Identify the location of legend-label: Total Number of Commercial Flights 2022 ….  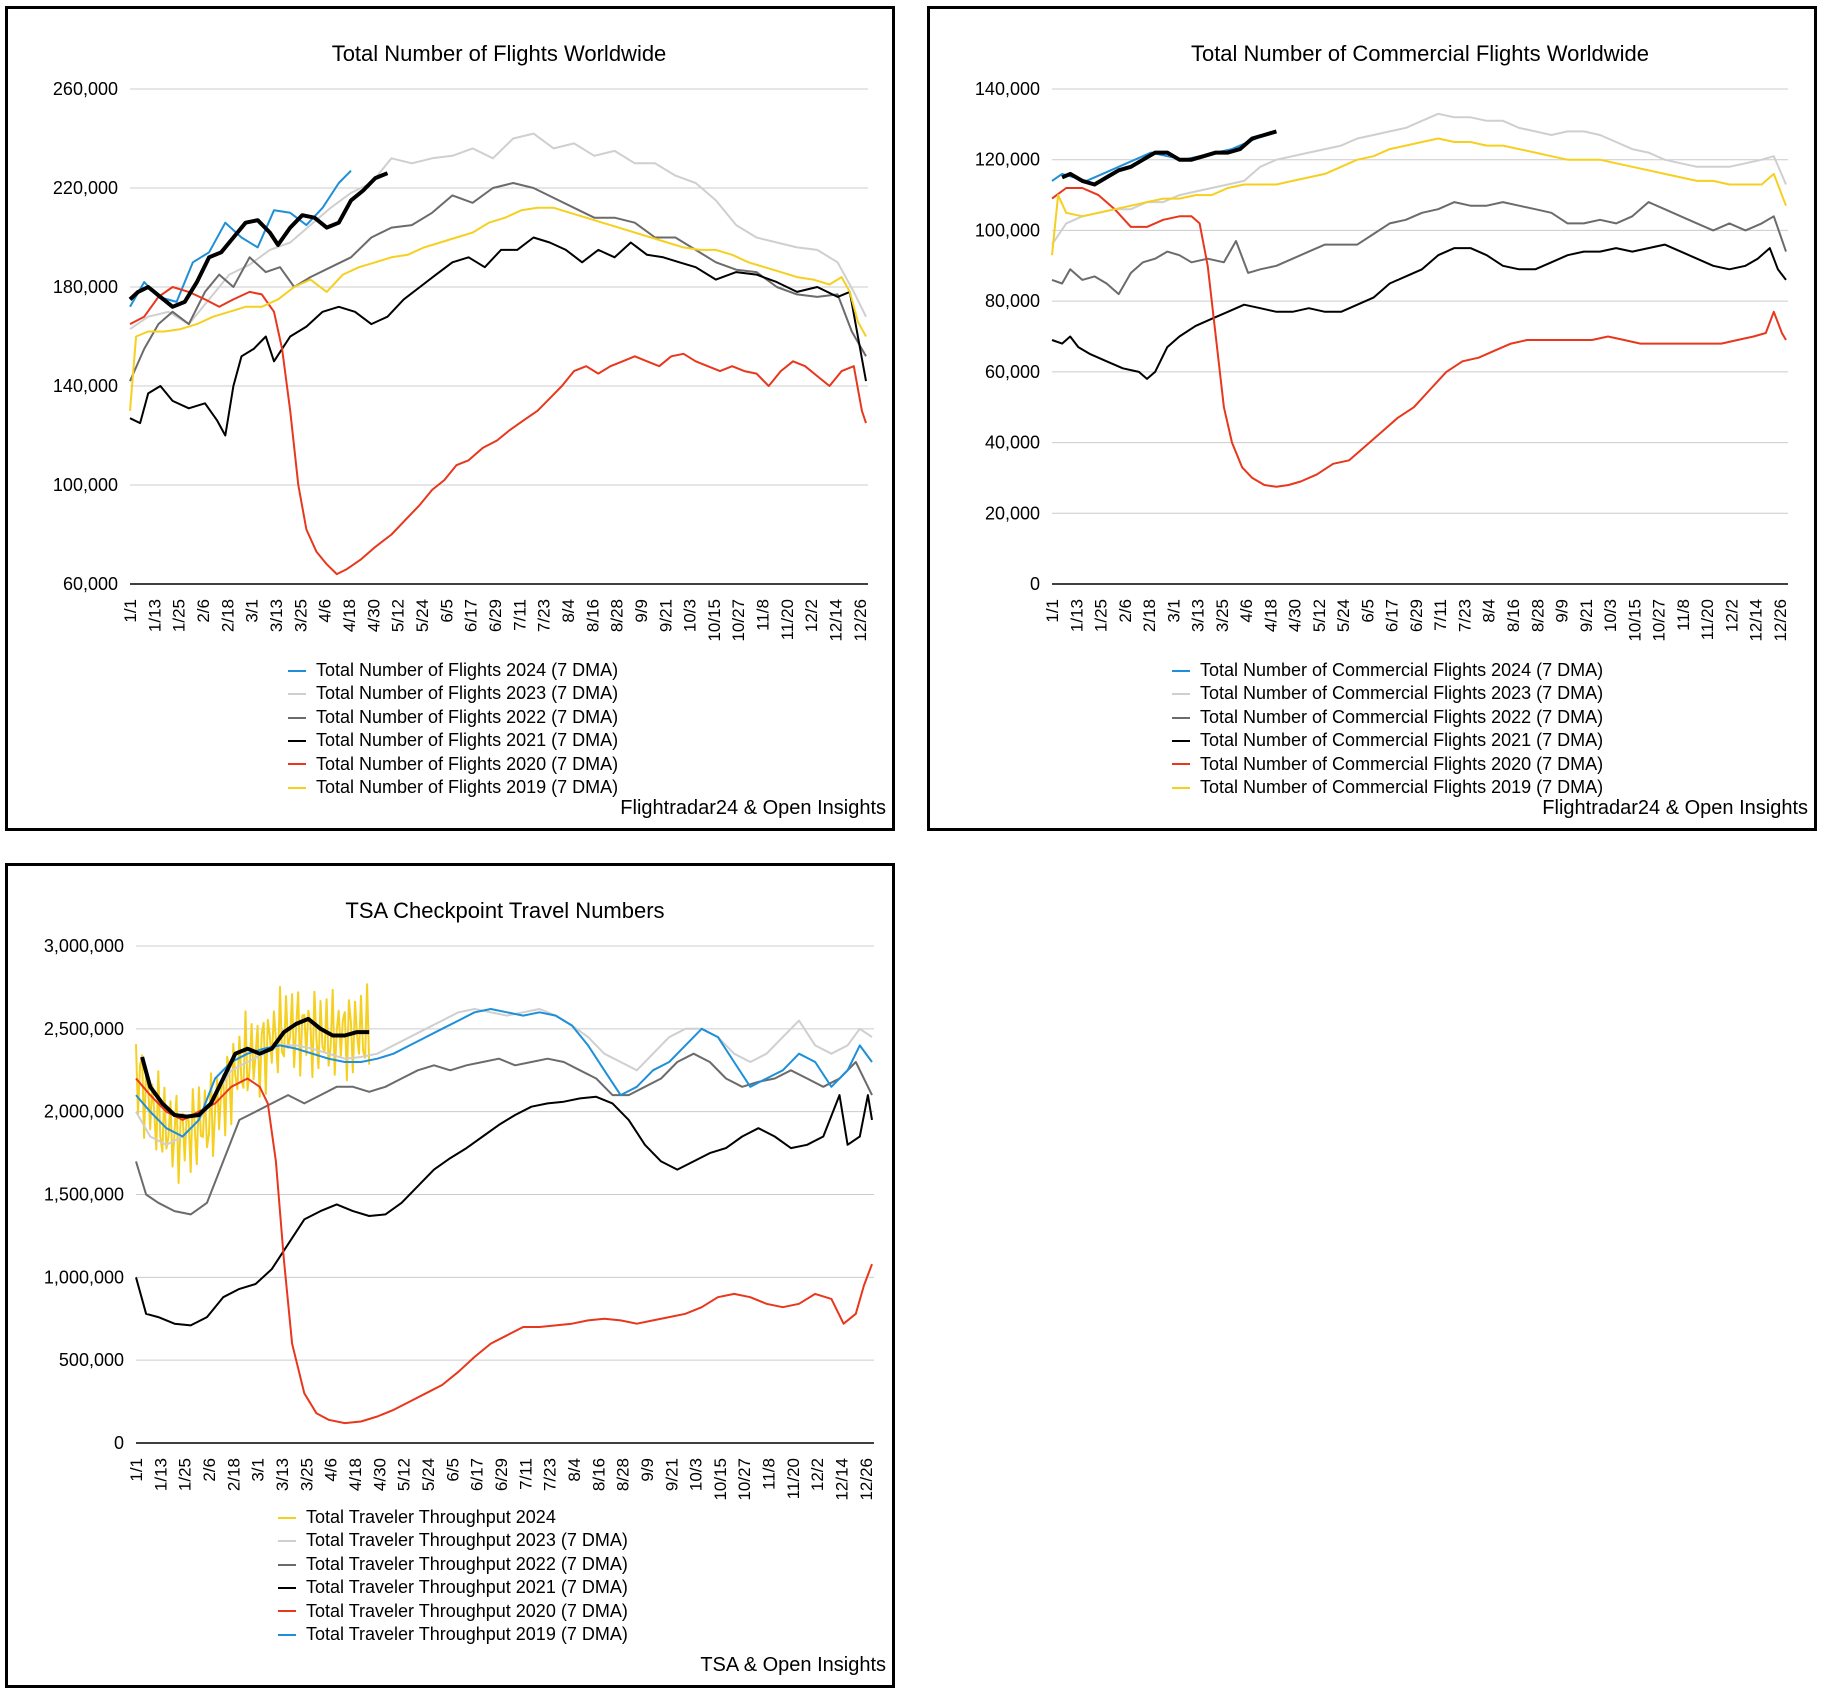
(1402, 716).